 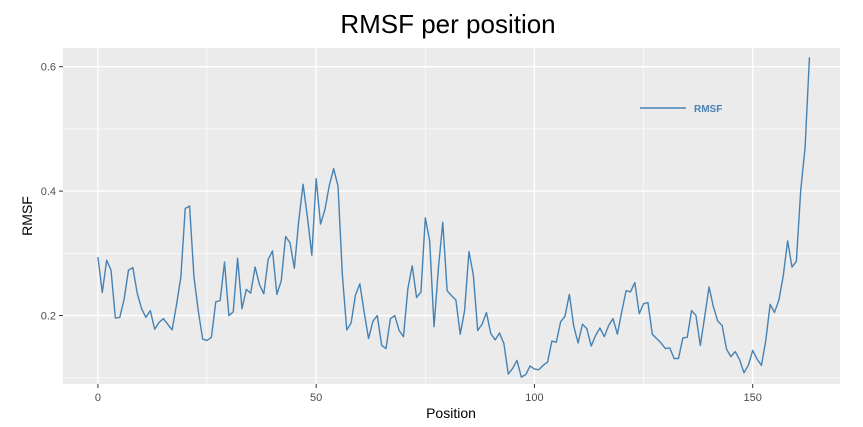 What do you see at coordinates (316, 398) in the screenshot?
I see `x-tick-label: 50` at bounding box center [316, 398].